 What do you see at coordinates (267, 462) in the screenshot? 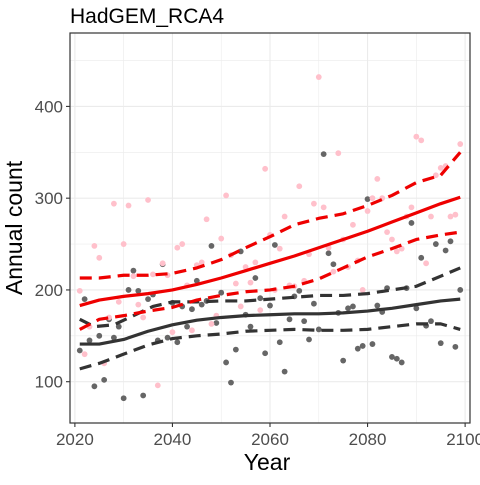
I see `x-axis-title: Year` at bounding box center [267, 462].